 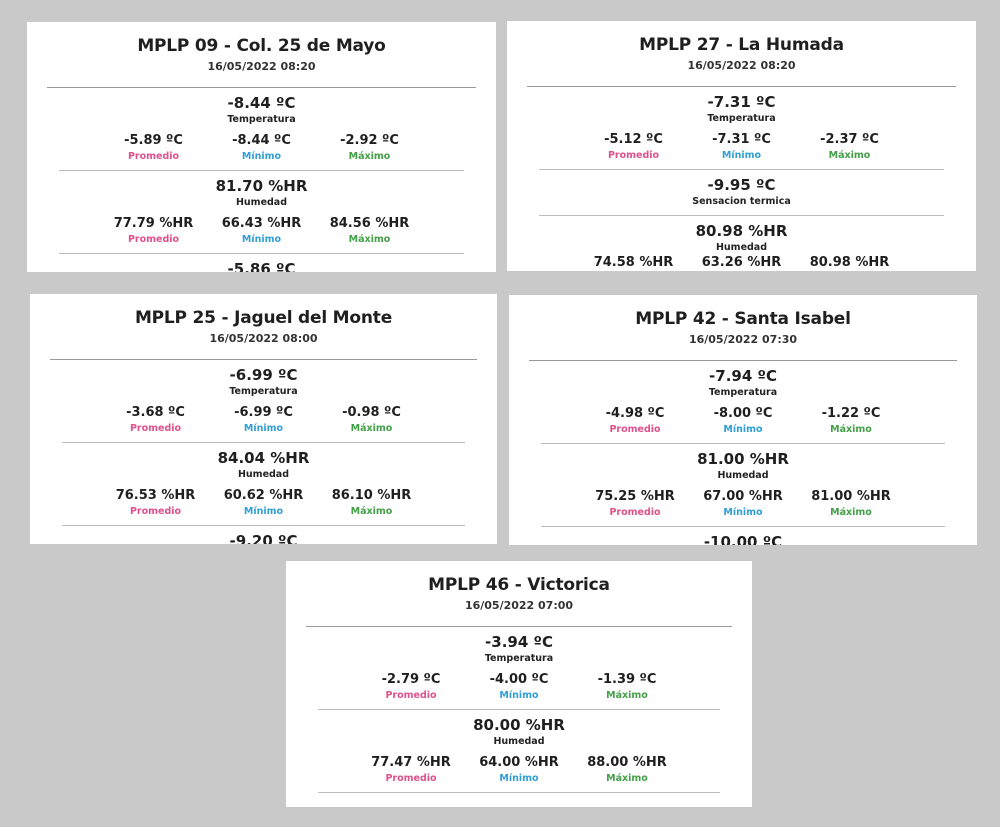 I want to click on station-date: 16/05/2022 07:00, so click(x=519, y=605).